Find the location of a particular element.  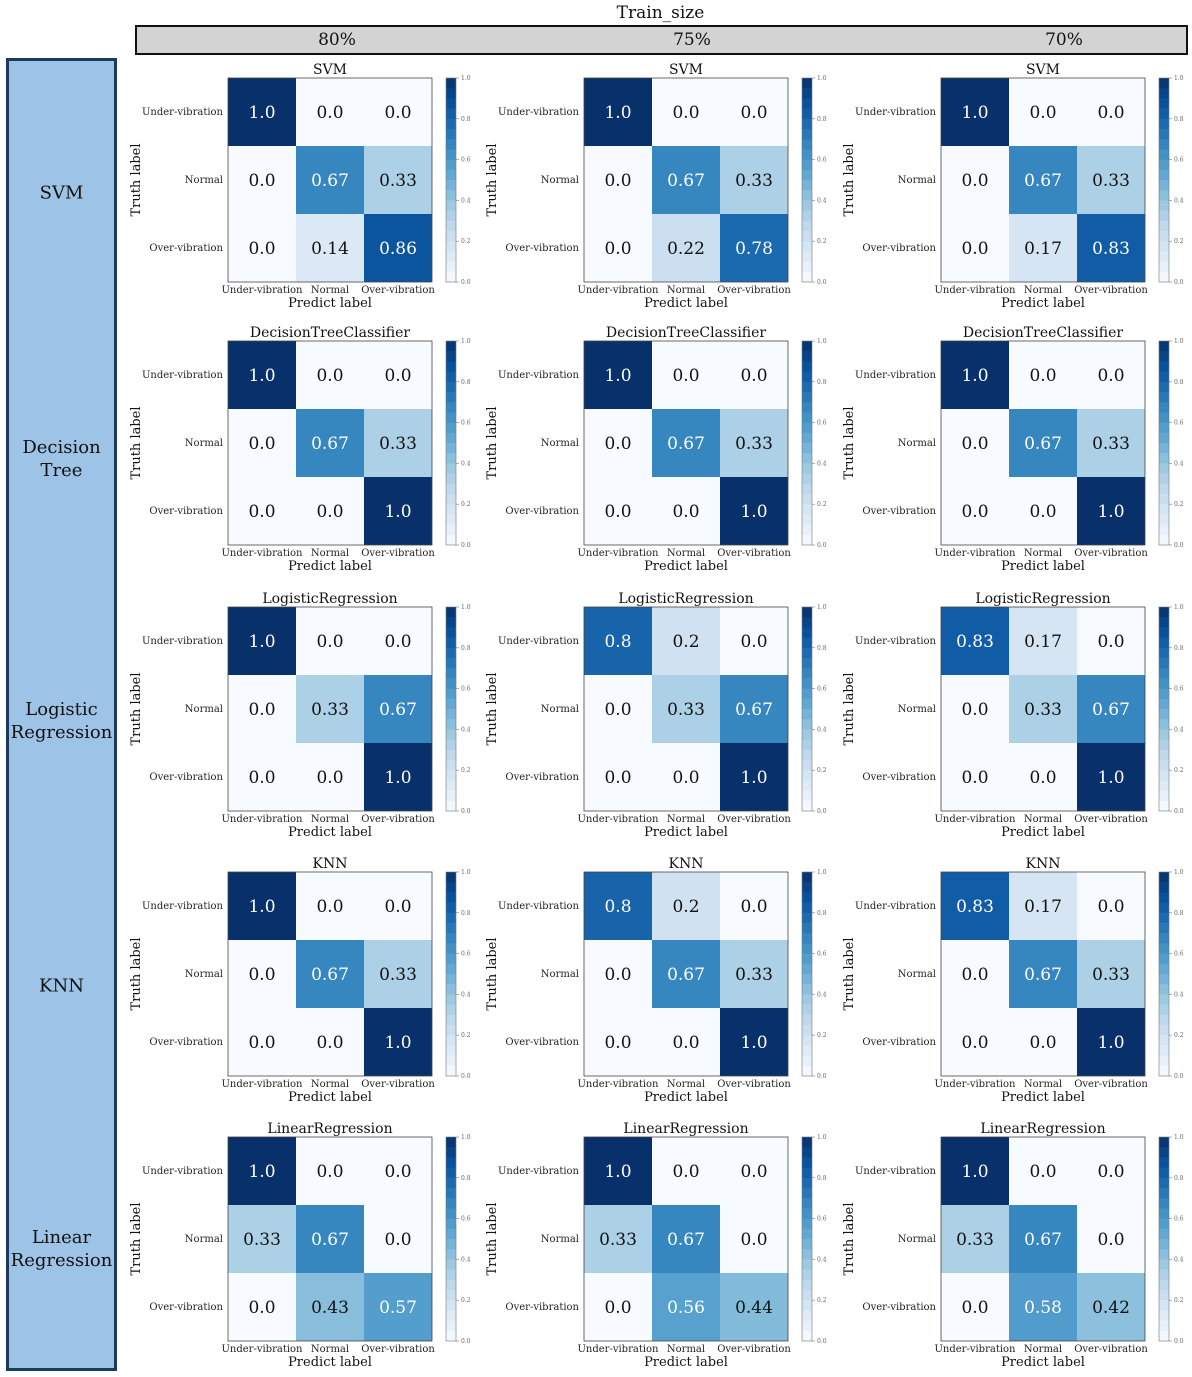

x-tick-label-r2c1-over-vibration: Over-vibration is located at coordinates (754, 819).